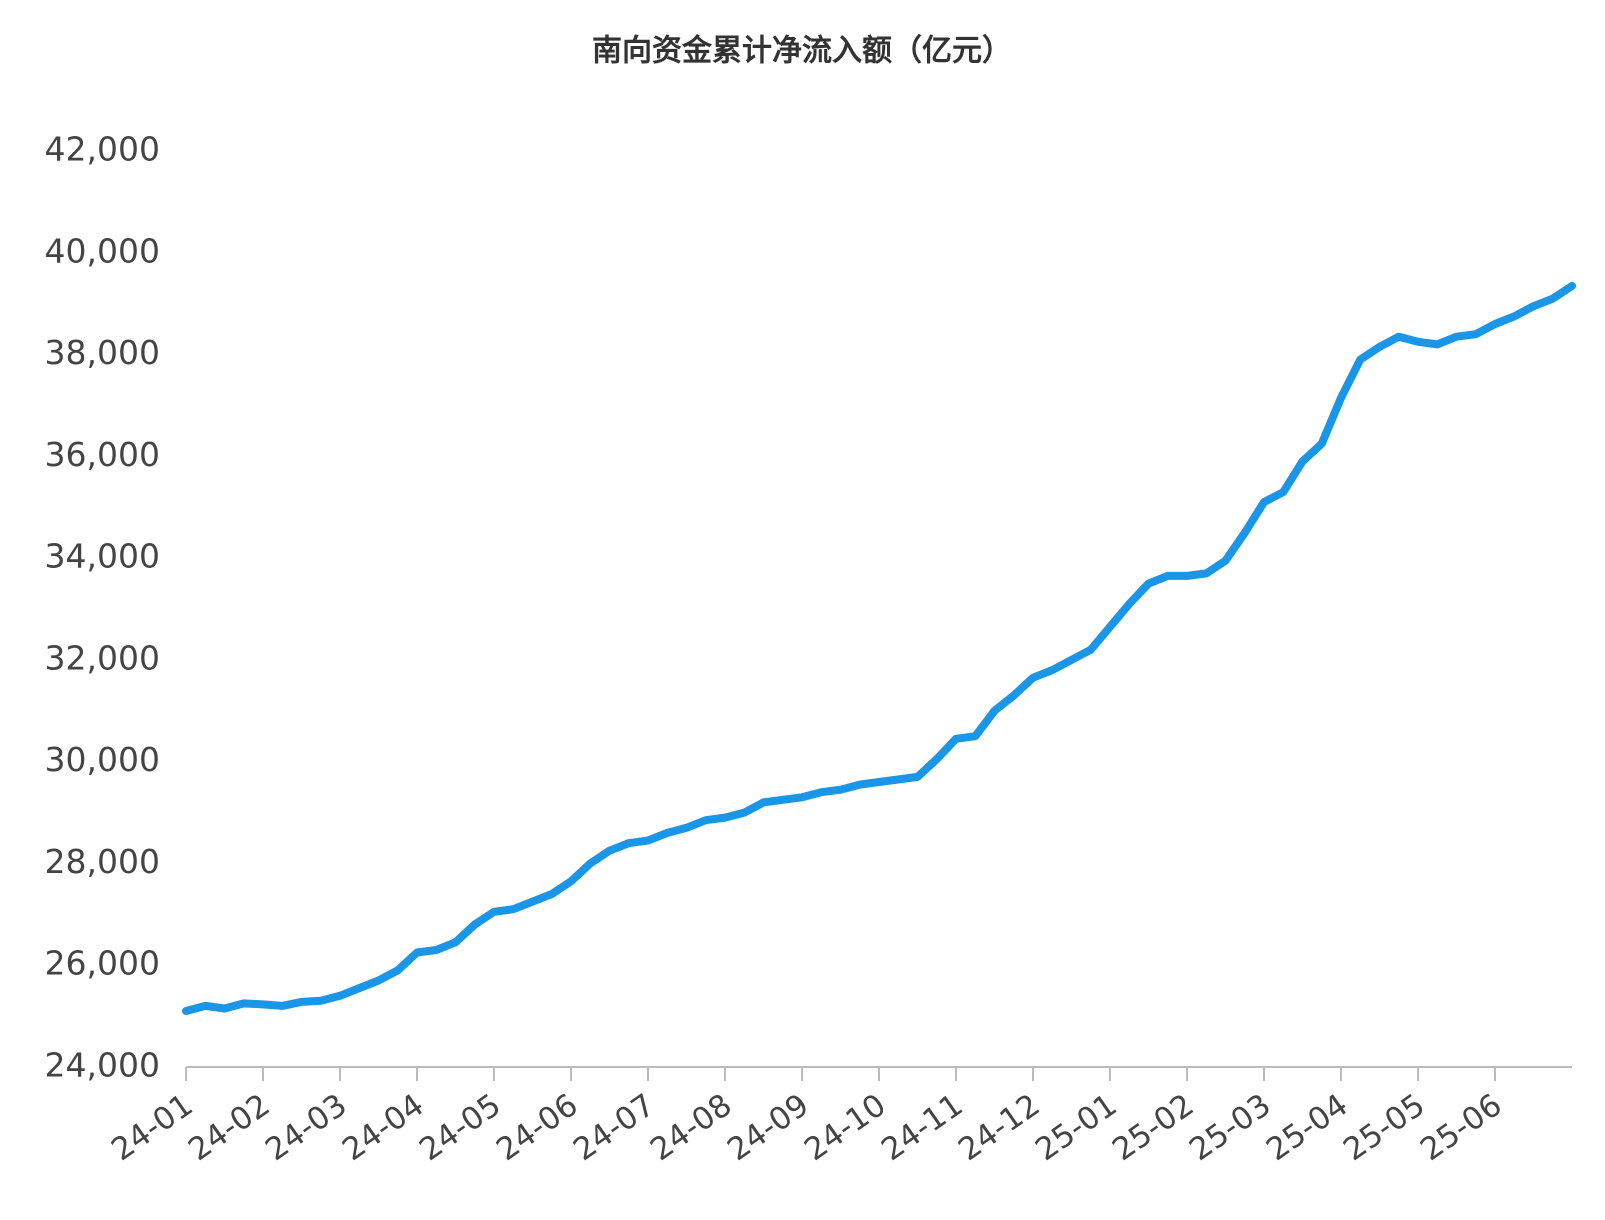 Image resolution: width=1605 pixels, height=1220 pixels. I want to click on x-tick-label: 24-09, so click(768, 1127).